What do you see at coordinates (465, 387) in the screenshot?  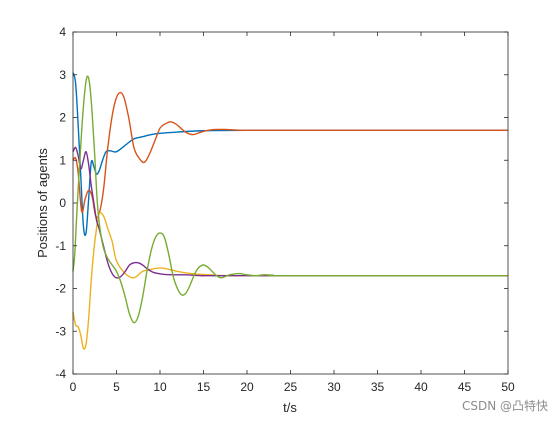 I see `x-tick-label: 45` at bounding box center [465, 387].